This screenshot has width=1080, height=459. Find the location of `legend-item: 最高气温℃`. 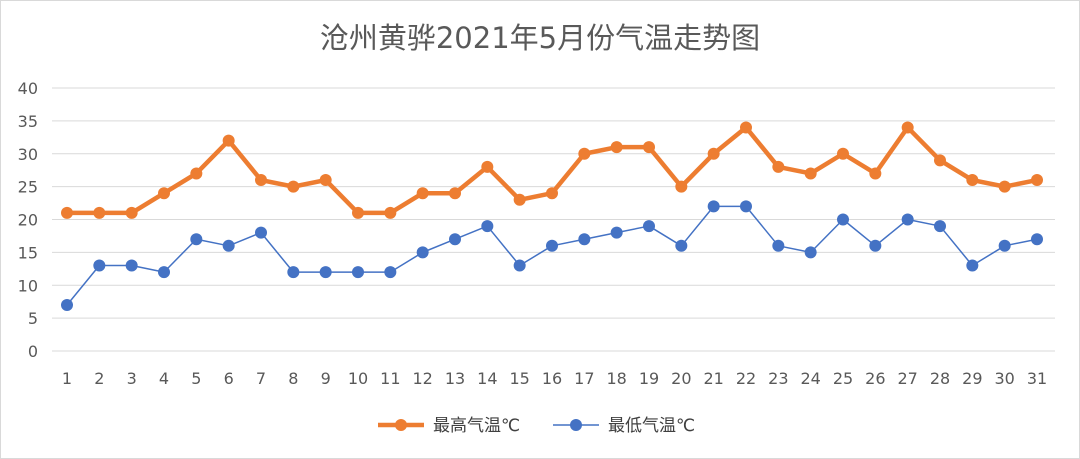

legend-item: 最高气温℃ is located at coordinates (449, 426).